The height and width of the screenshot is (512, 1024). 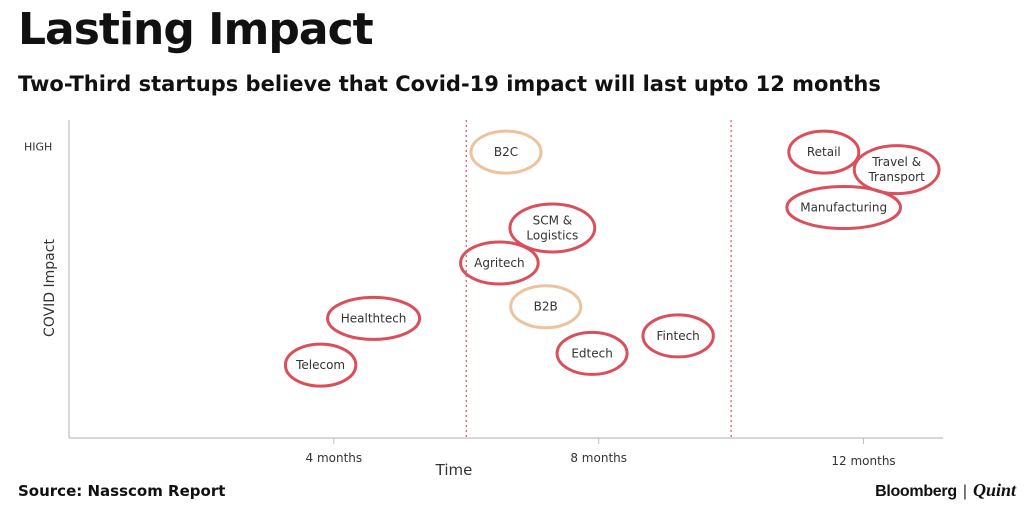 I want to click on bubble-b2b, so click(x=546, y=307).